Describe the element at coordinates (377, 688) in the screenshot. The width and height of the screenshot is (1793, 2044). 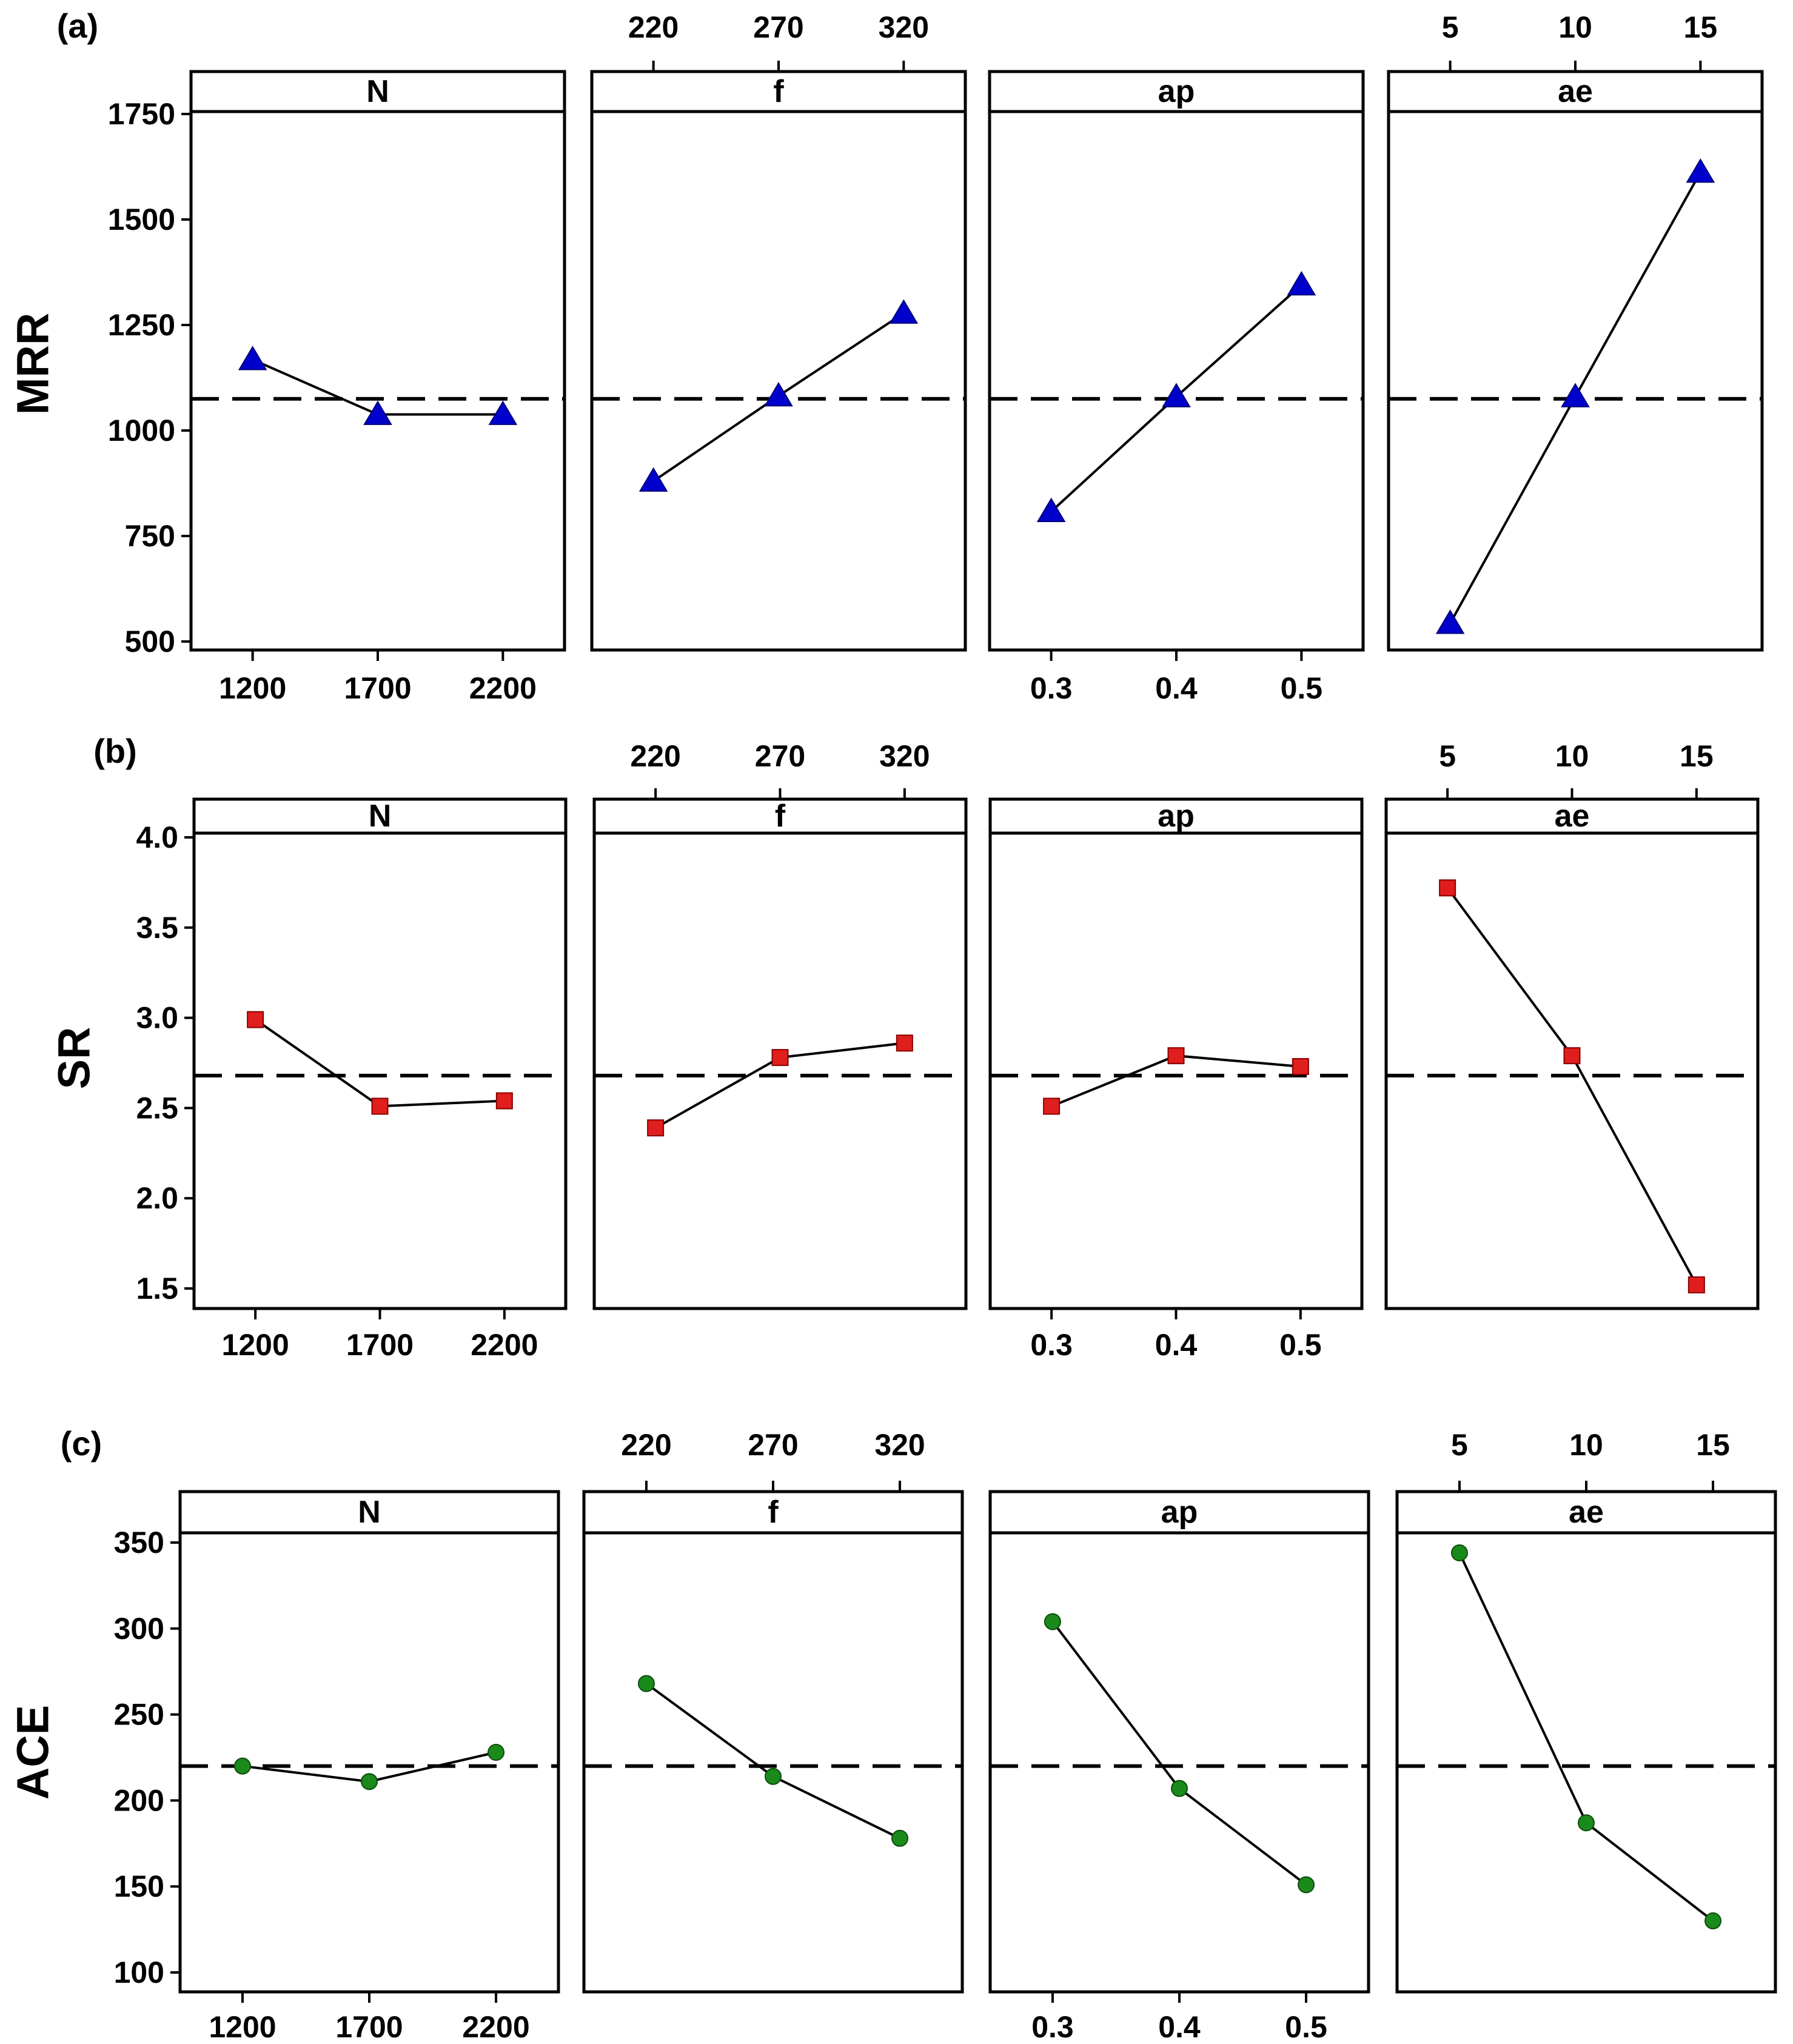
I see `x-tick-label: 1700` at that location.